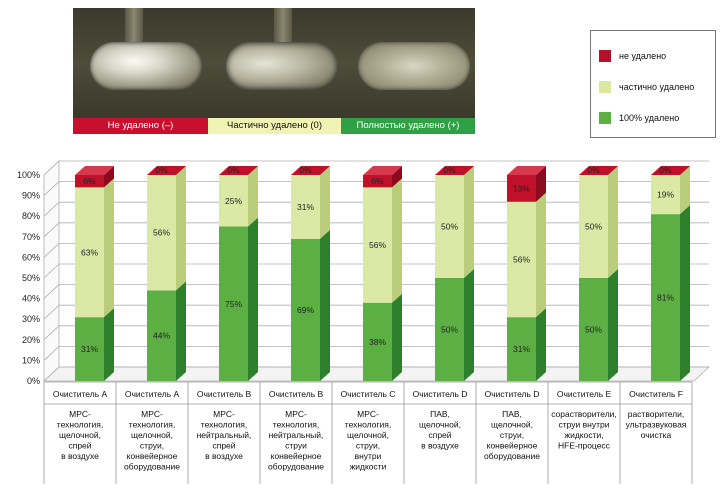 The height and width of the screenshot is (488, 728). I want to click on data-label: 56%, so click(377, 245).